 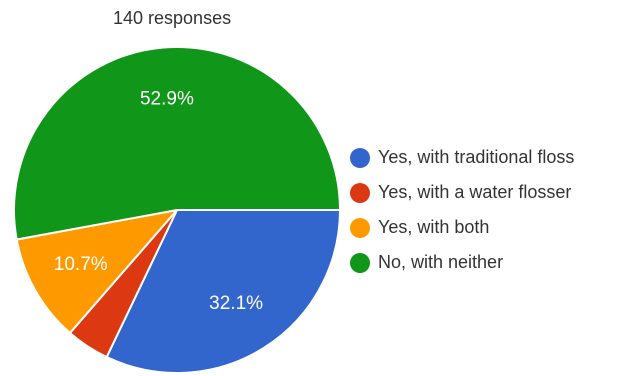 What do you see at coordinates (433, 227) in the screenshot?
I see `legend-label: Yes, with both` at bounding box center [433, 227].